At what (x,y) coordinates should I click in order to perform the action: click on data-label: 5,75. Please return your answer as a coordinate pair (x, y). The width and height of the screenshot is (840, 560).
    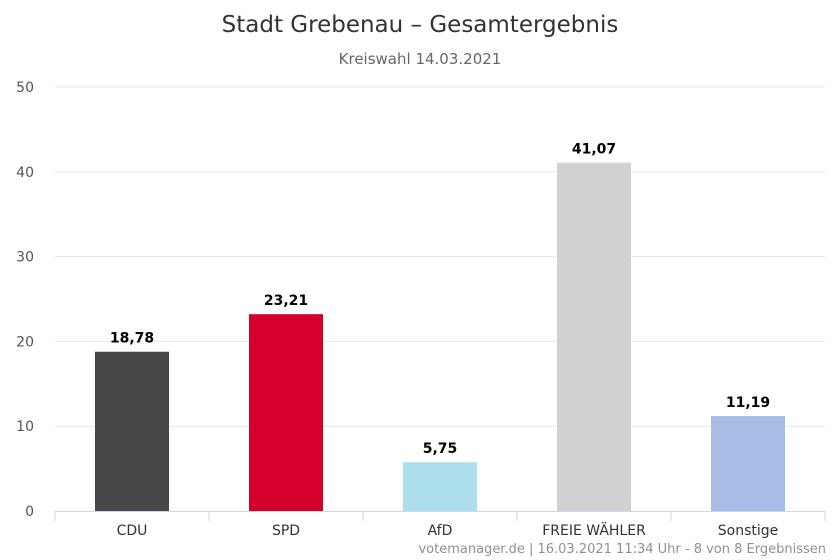
    Looking at the image, I should click on (440, 449).